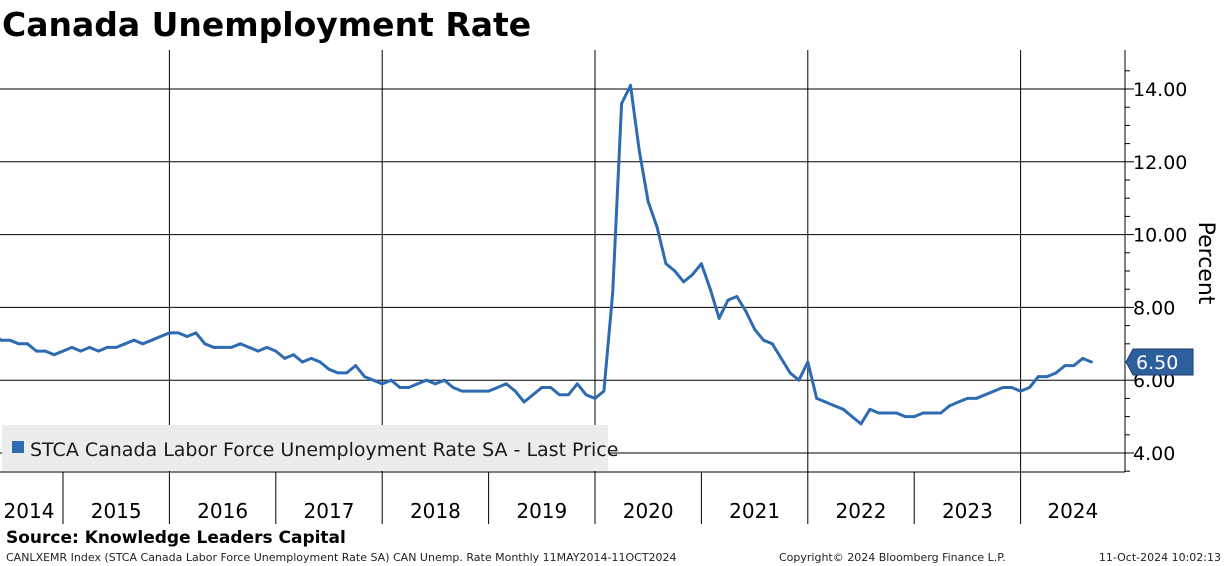  I want to click on footer-copyright: Copyright© 2024 Bloomberg Finance L.P., so click(892, 557).